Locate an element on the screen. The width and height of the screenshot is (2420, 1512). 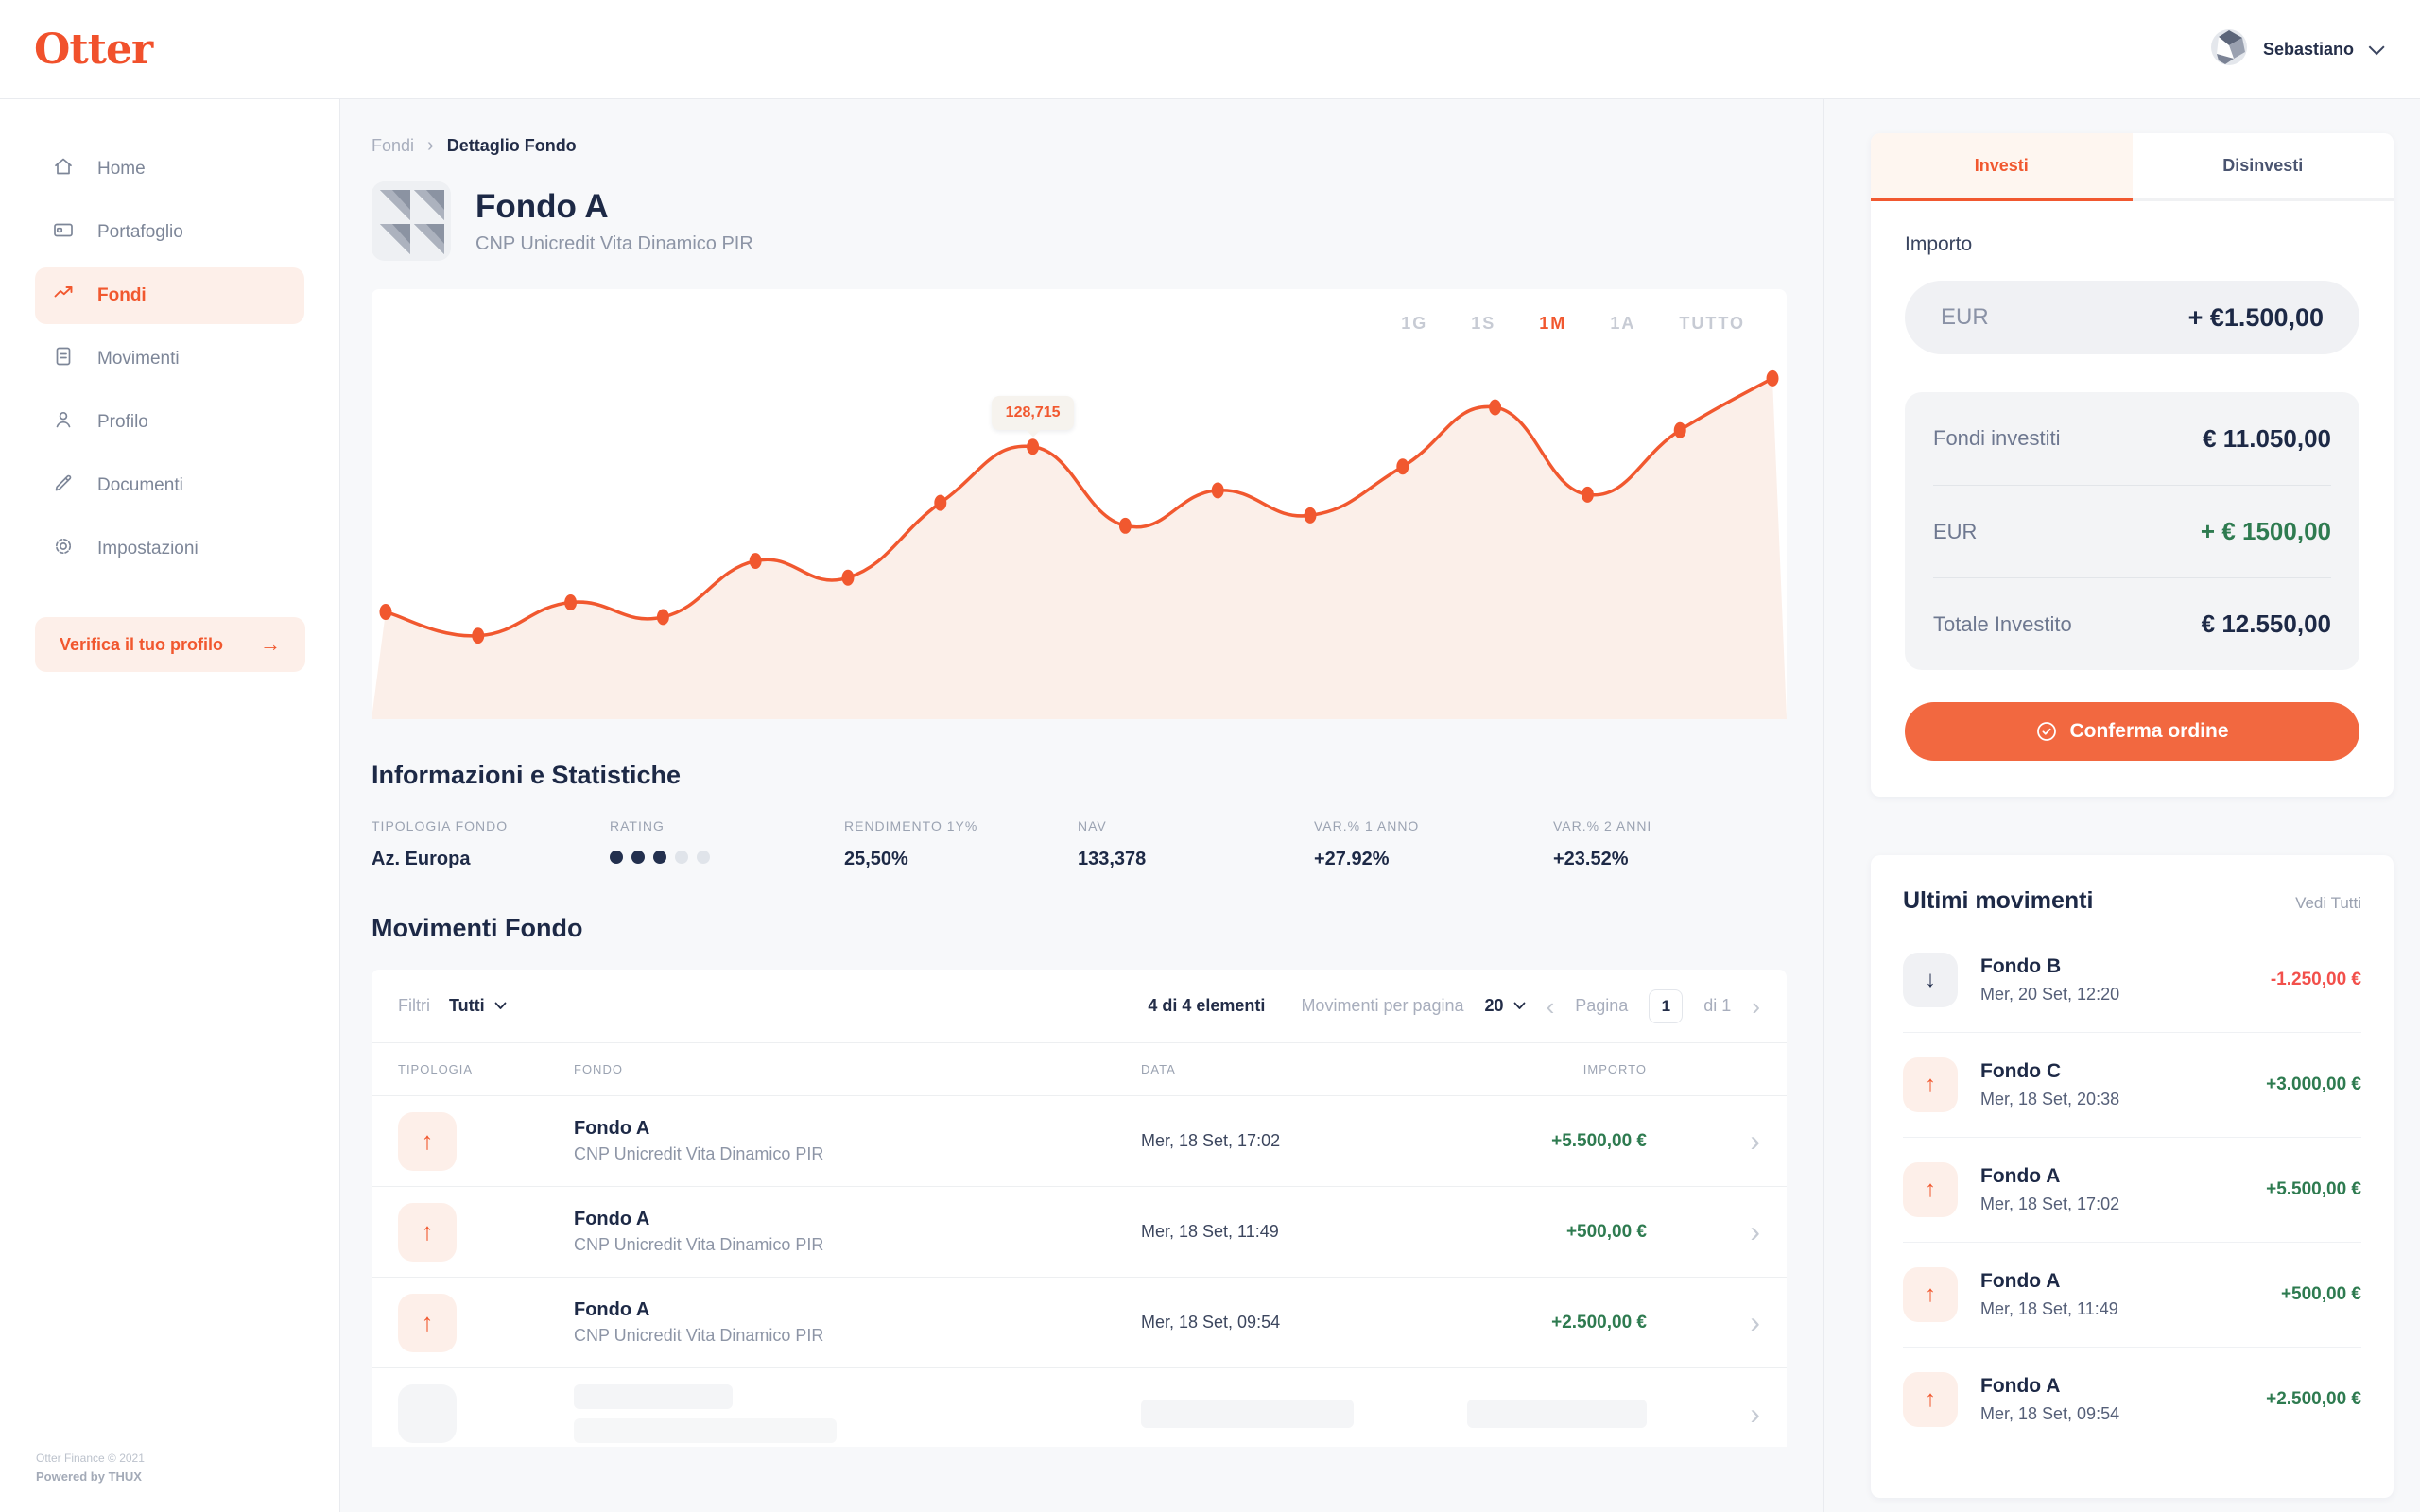
sidebar-item-impostazioni: Impostazioni is located at coordinates (169, 549).